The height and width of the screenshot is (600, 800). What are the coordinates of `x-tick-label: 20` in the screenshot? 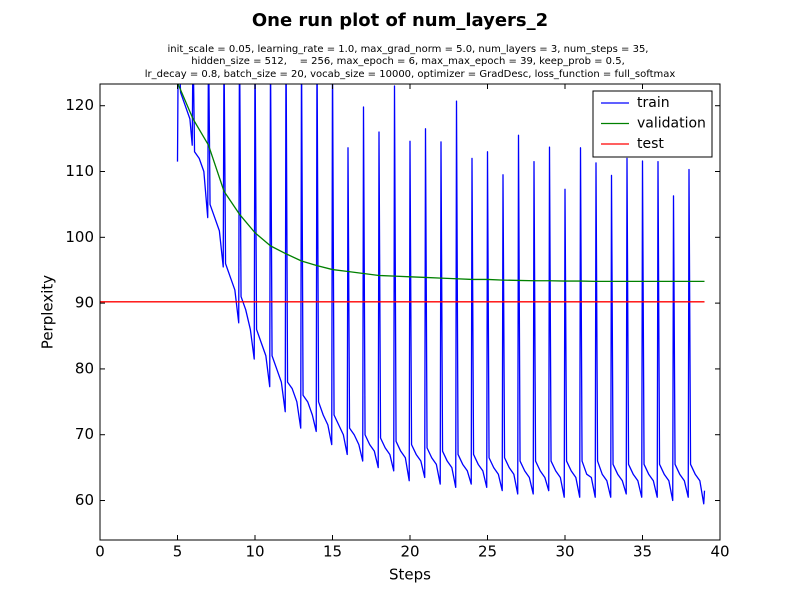 It's located at (409, 552).